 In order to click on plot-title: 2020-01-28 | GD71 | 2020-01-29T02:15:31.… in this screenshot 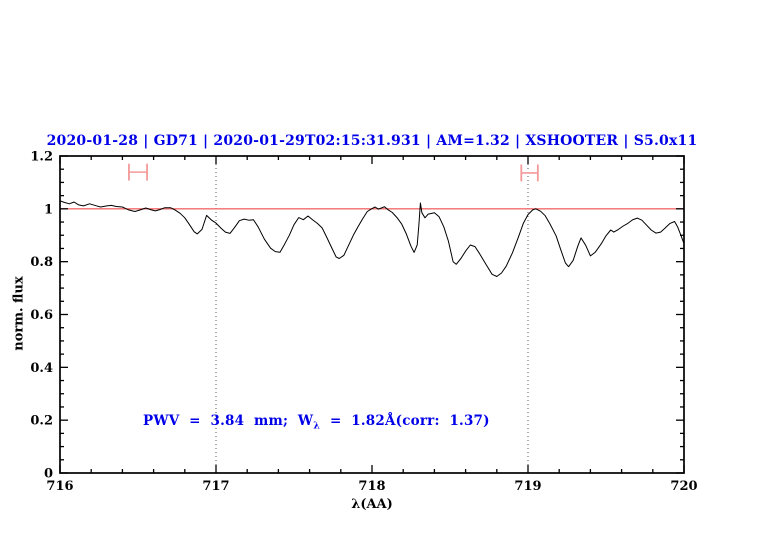, I will do `click(372, 141)`.